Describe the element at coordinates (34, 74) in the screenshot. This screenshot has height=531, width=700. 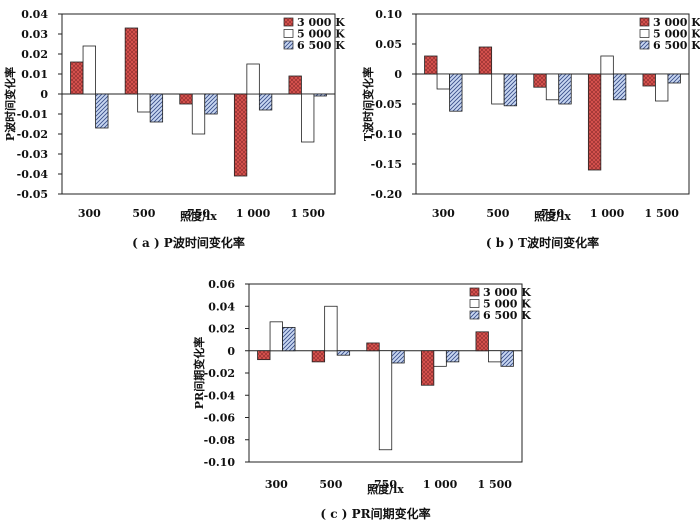
I see `y-tick-label: 0.01` at that location.